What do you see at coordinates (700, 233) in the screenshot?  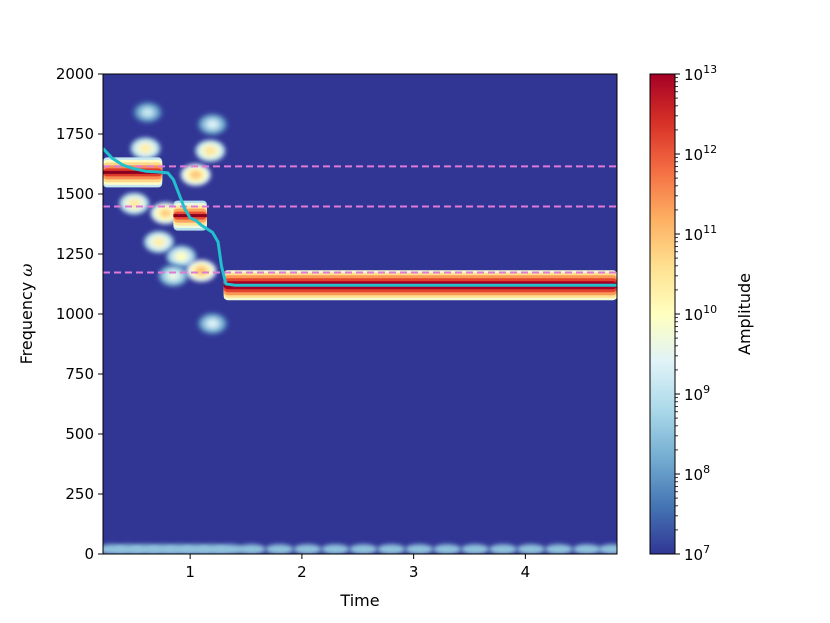 I see `colorbar-tick-label: 10¹¹` at bounding box center [700, 233].